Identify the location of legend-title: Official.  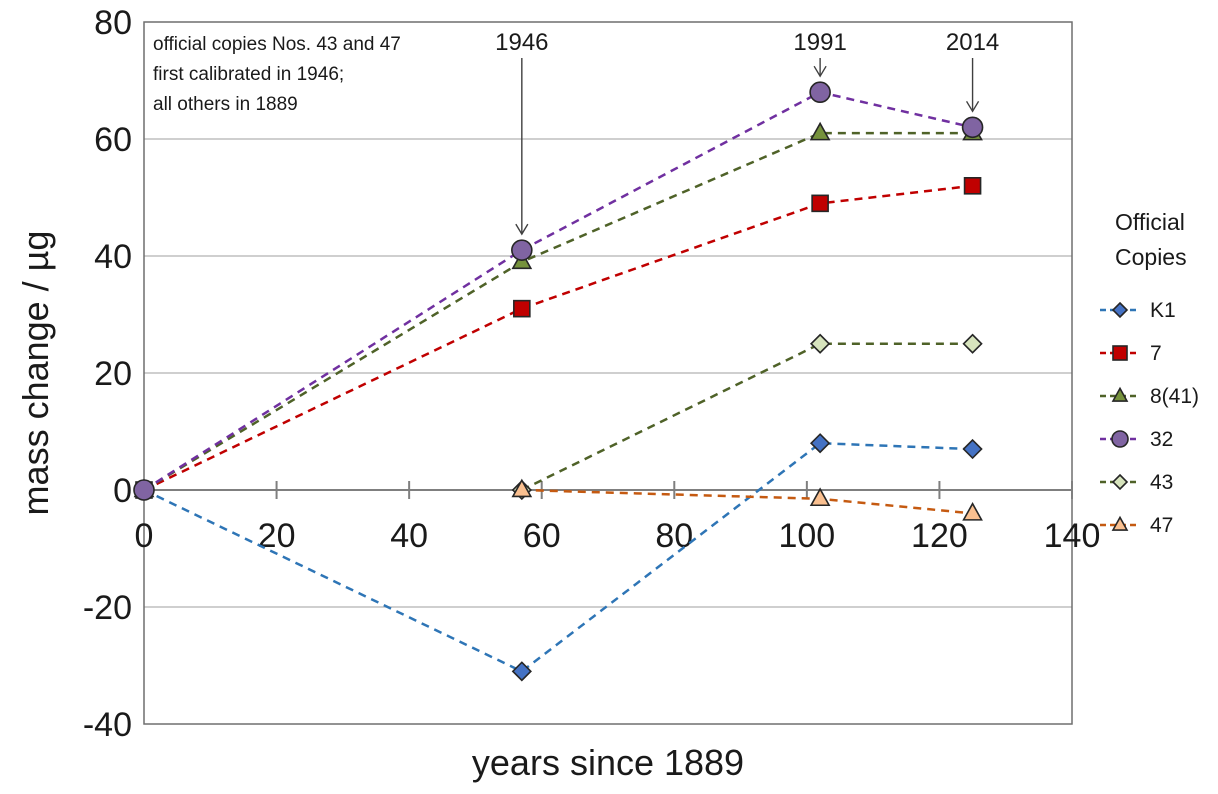
(1150, 222).